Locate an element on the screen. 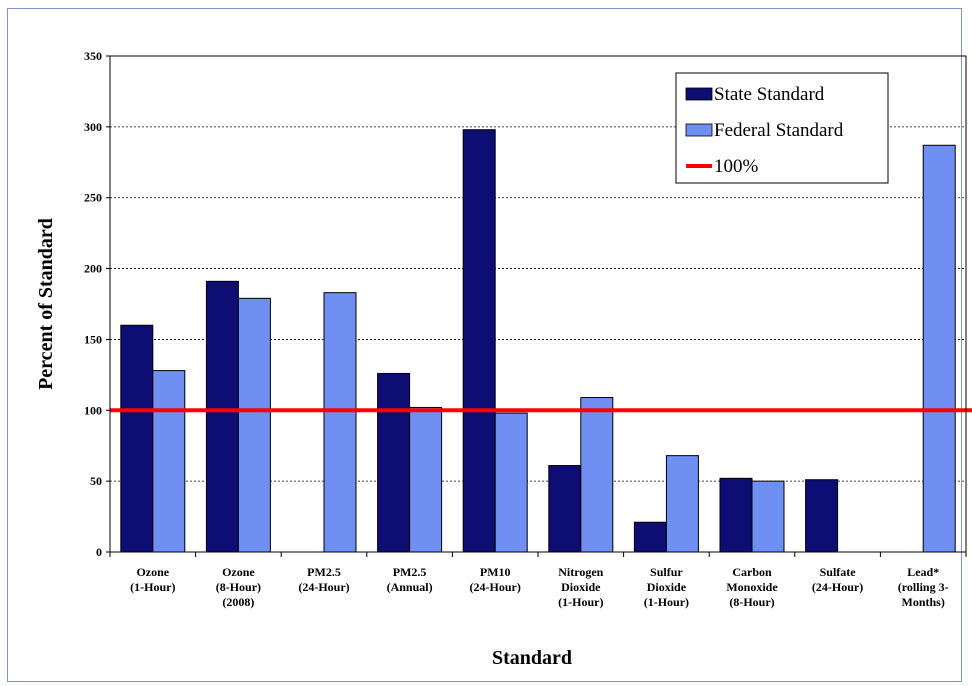 Image resolution: width=972 pixels, height=686 pixels. legend-label: Federal Standard is located at coordinates (779, 130).